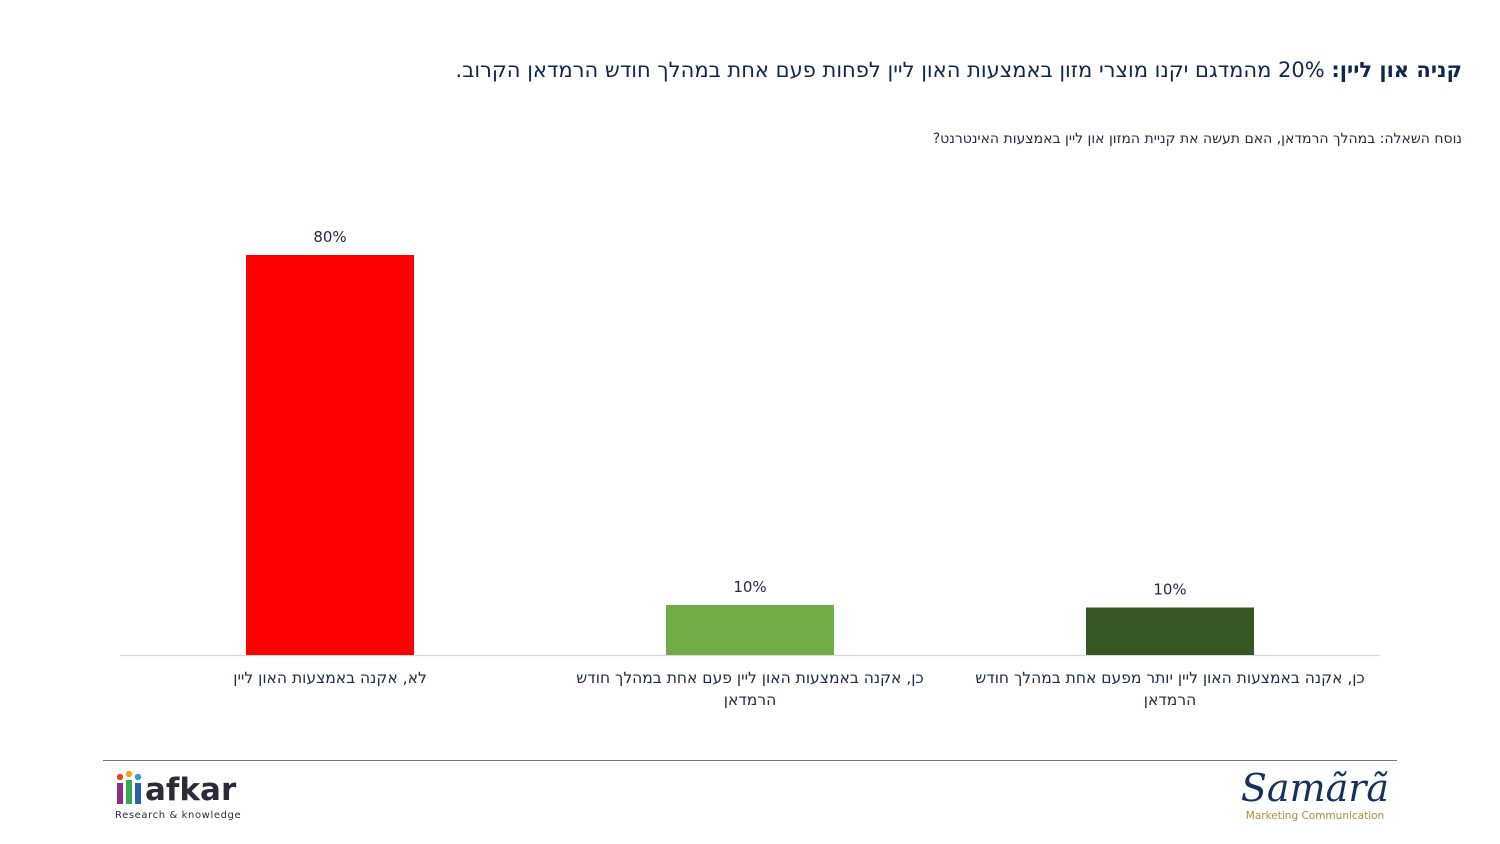 This screenshot has height=844, width=1500. I want to click on title-lead: קניה און ליין:, so click(1396, 70).